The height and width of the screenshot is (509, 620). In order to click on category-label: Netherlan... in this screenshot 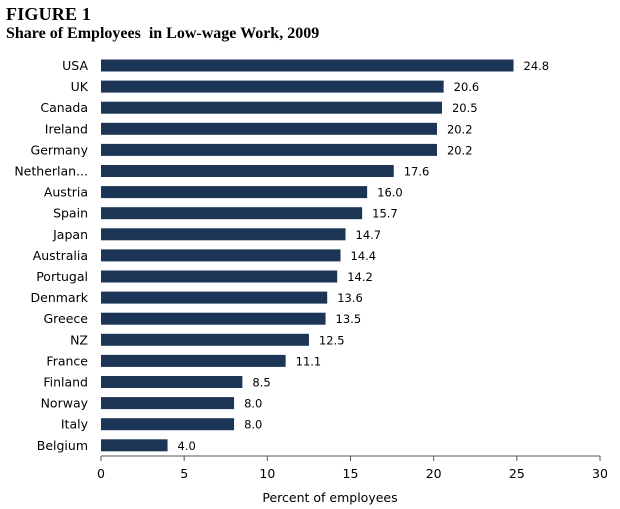, I will do `click(51, 171)`.